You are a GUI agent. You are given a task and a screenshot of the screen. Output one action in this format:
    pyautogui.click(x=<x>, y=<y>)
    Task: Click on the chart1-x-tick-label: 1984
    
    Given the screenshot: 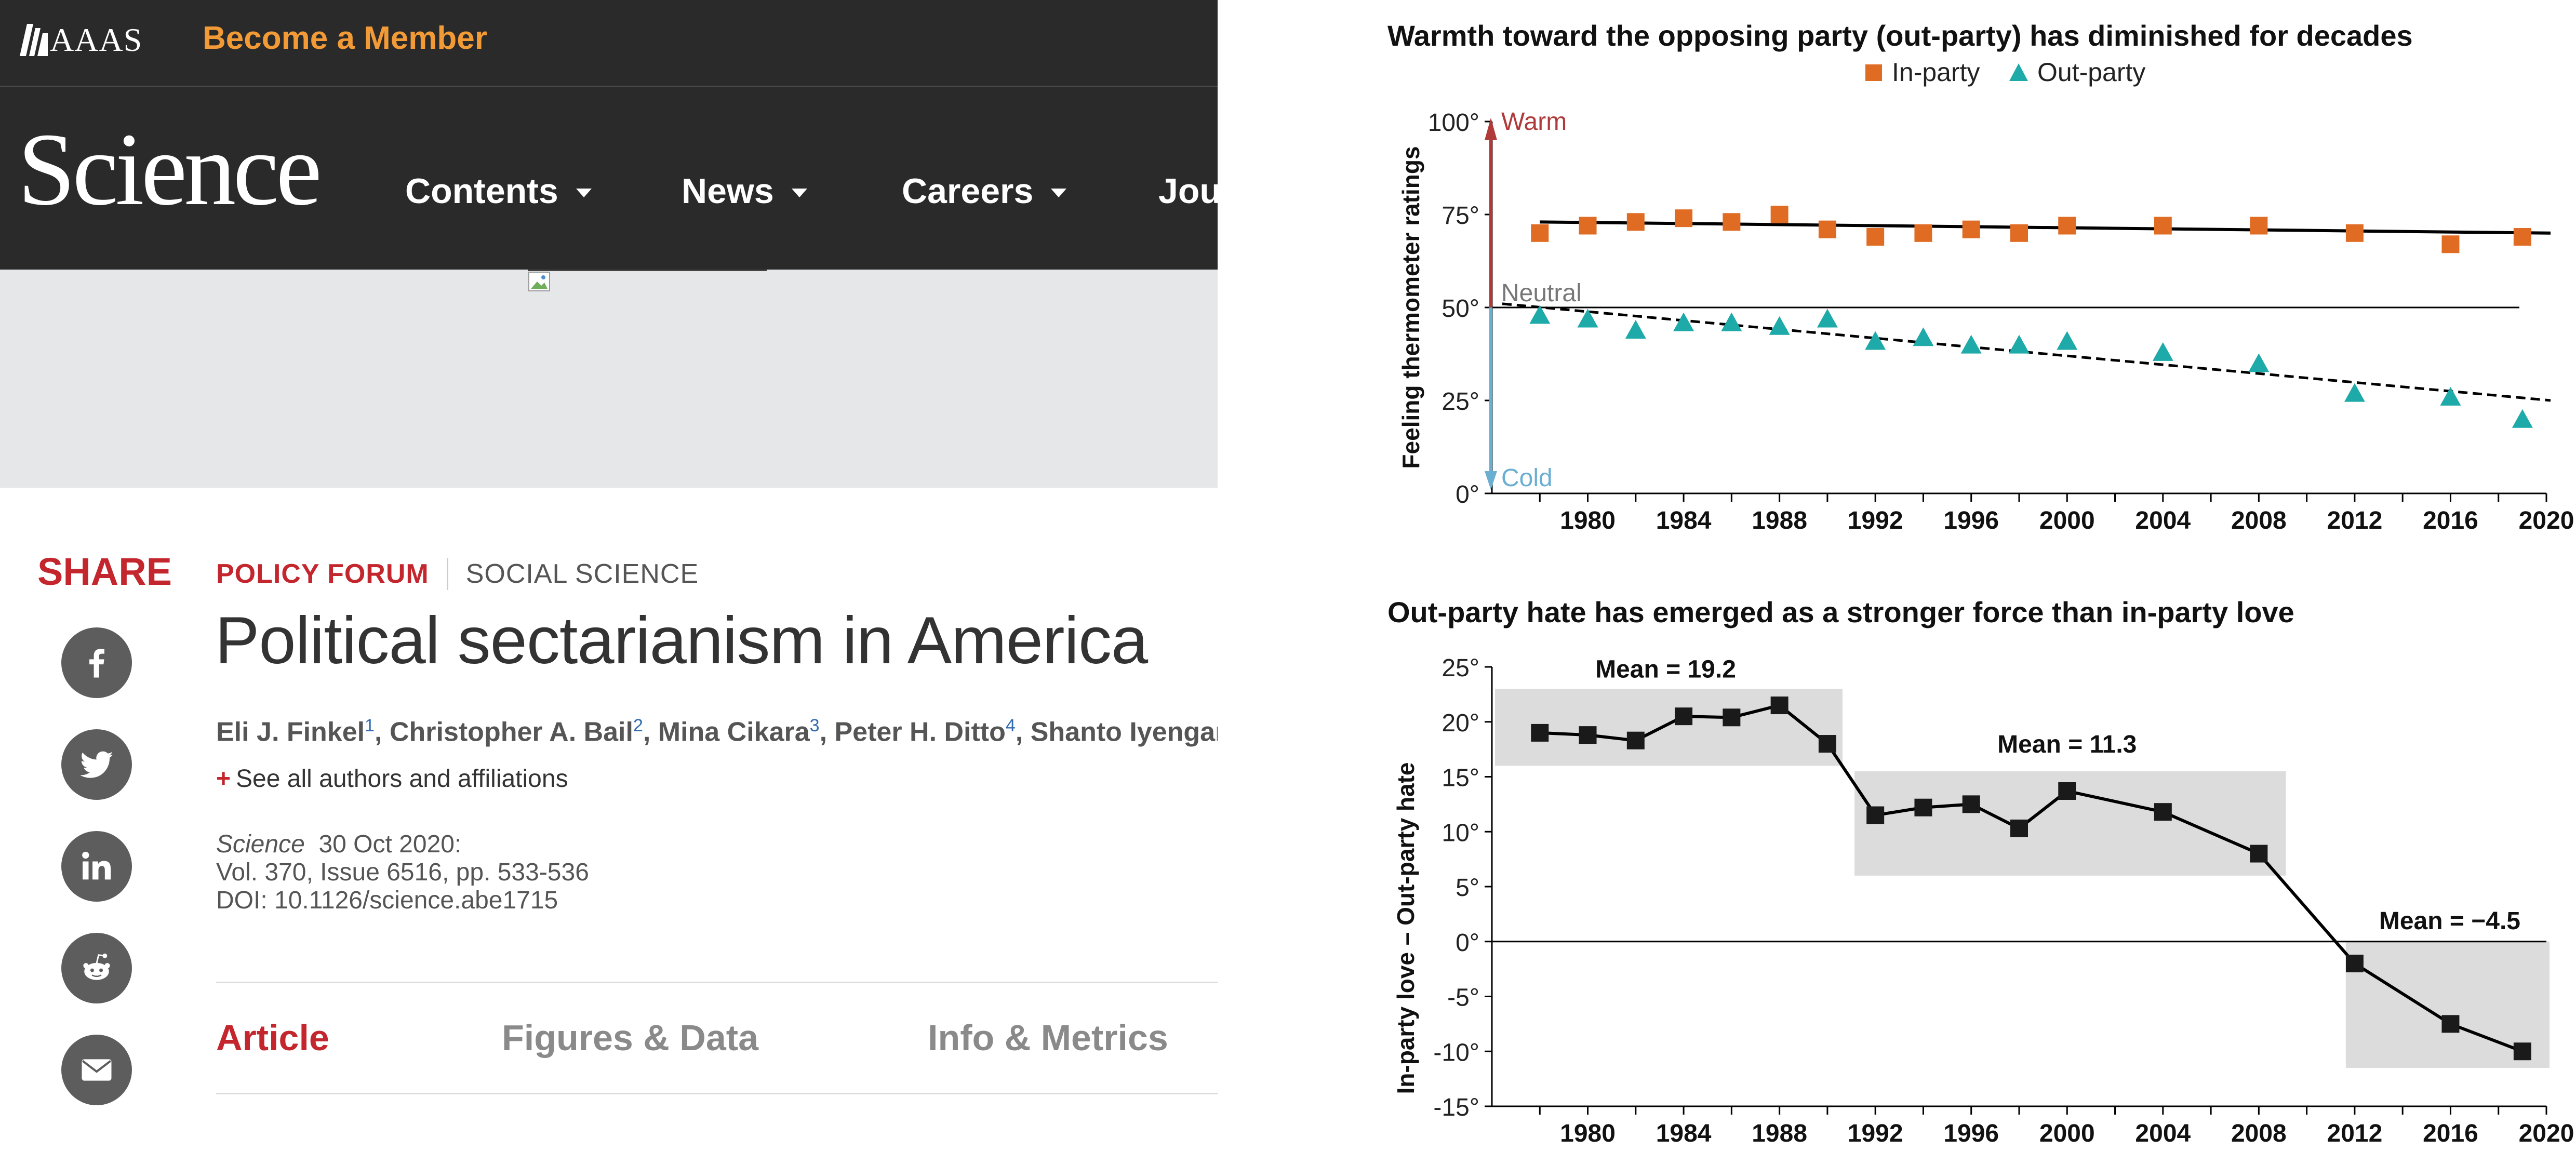 What is the action you would take?
    pyautogui.click(x=1684, y=520)
    